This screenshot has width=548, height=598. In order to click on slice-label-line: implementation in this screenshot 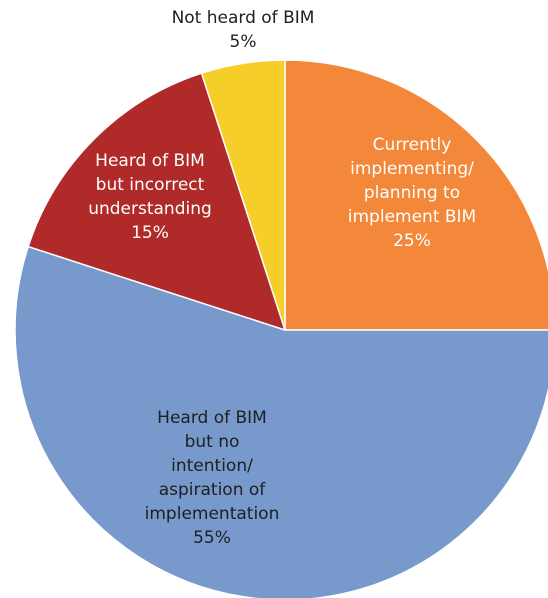, I will do `click(212, 514)`.